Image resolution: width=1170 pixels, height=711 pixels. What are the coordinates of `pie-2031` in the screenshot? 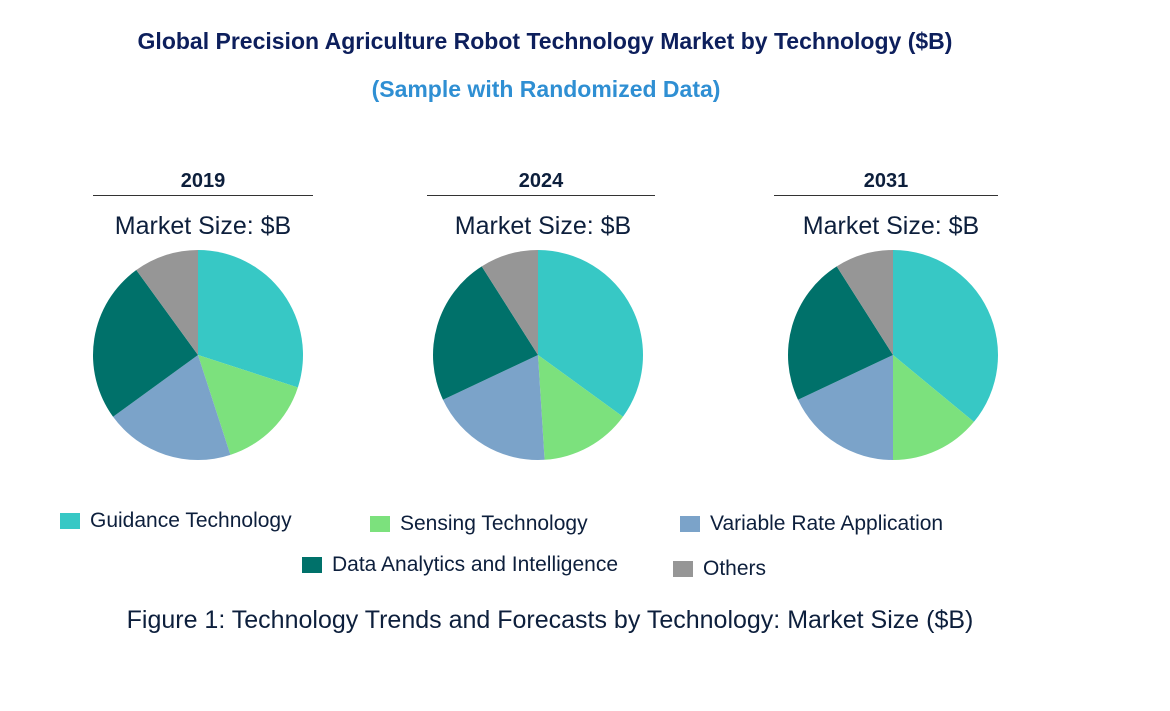 It's located at (893, 355).